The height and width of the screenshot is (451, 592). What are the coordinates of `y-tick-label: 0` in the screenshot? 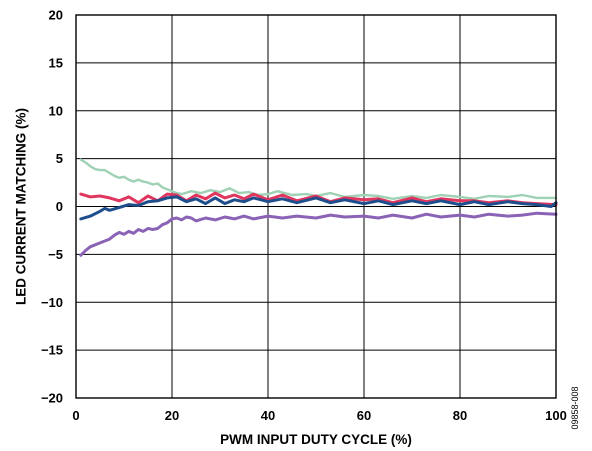 It's located at (59, 206).